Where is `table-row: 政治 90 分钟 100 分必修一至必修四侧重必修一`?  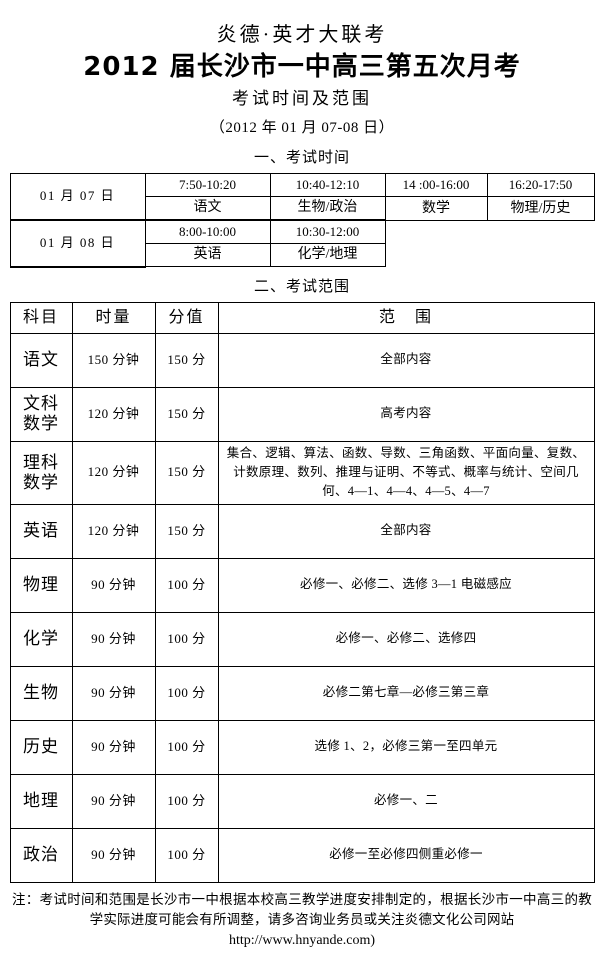
table-row: 政治 90 分钟 100 分必修一至必修四侧重必修一 is located at coordinates (302, 855).